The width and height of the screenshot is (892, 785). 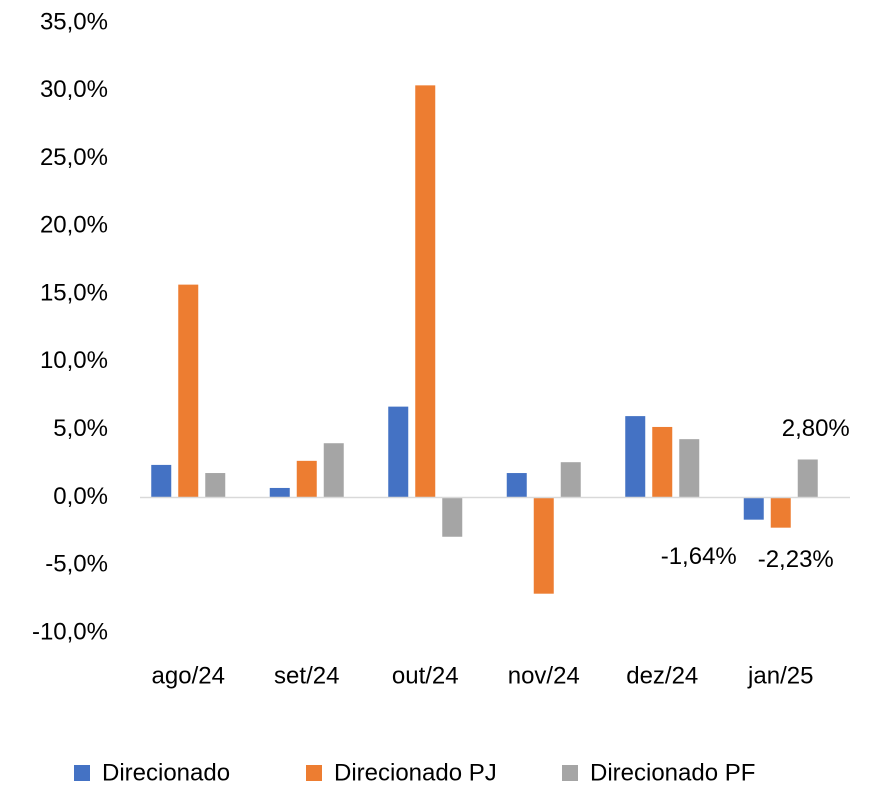 What do you see at coordinates (166, 772) in the screenshot?
I see `legend-label: Direcionado` at bounding box center [166, 772].